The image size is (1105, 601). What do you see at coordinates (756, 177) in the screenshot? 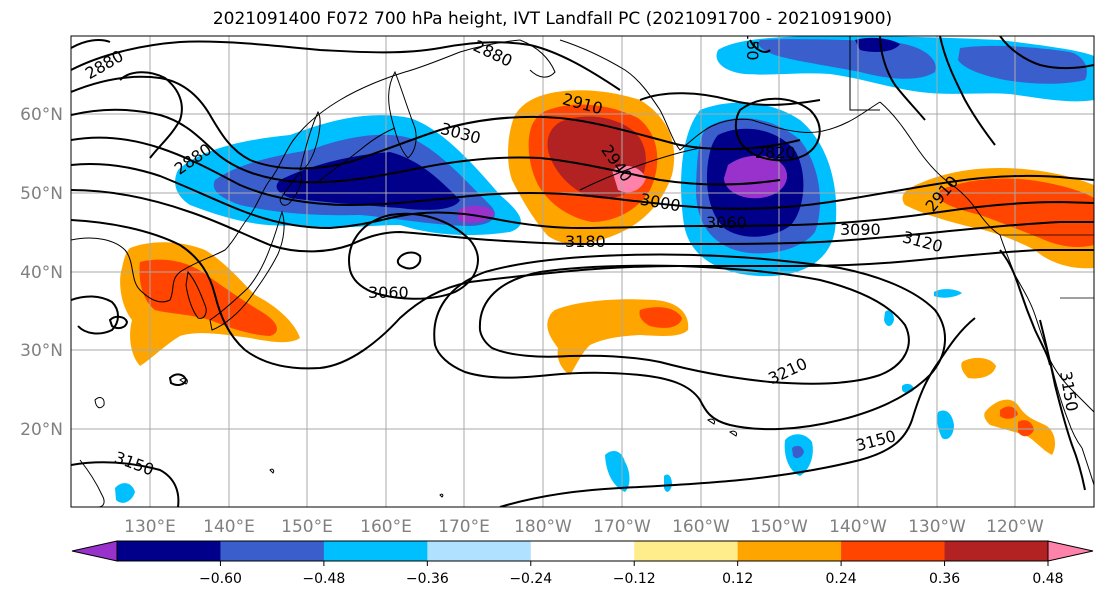
I see `ivt-negative-gulf-alaska-core` at bounding box center [756, 177].